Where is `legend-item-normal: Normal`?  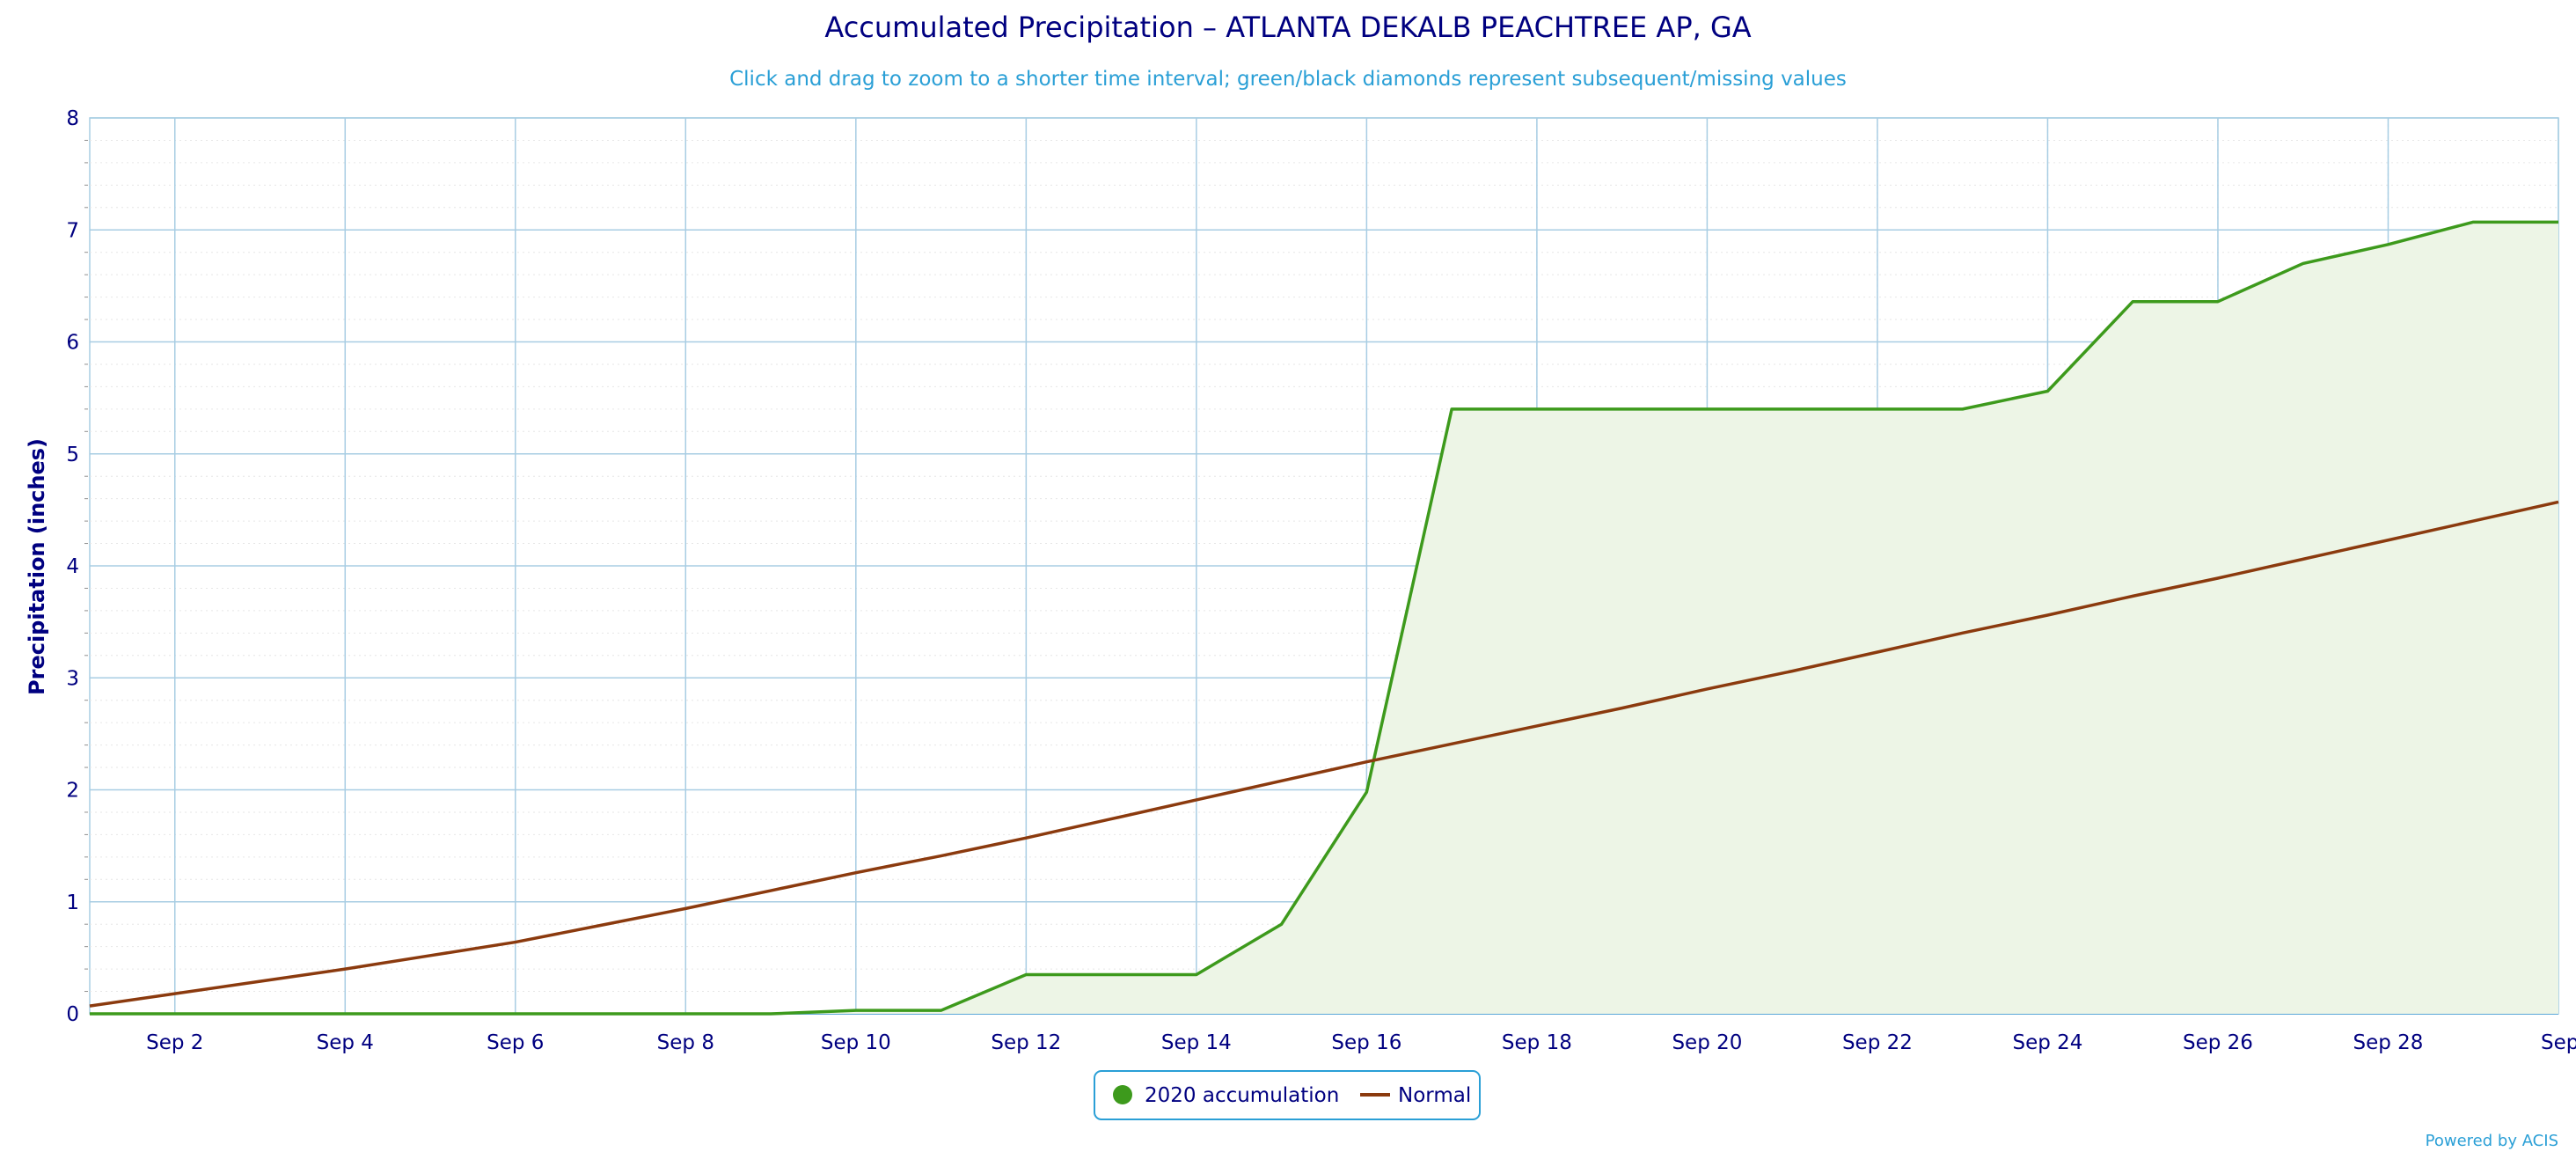 legend-item-normal: Normal is located at coordinates (1415, 1096).